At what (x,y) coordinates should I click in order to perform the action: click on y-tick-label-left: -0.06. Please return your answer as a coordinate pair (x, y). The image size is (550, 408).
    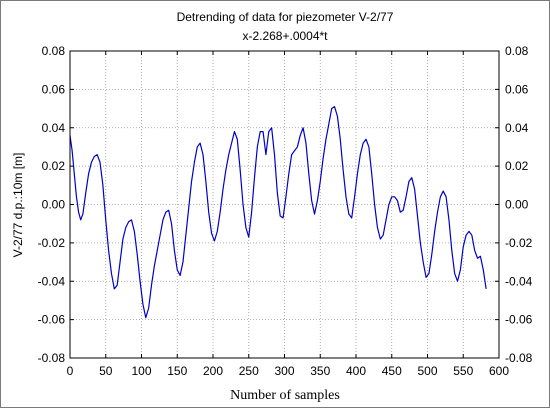
    Looking at the image, I should click on (52, 320).